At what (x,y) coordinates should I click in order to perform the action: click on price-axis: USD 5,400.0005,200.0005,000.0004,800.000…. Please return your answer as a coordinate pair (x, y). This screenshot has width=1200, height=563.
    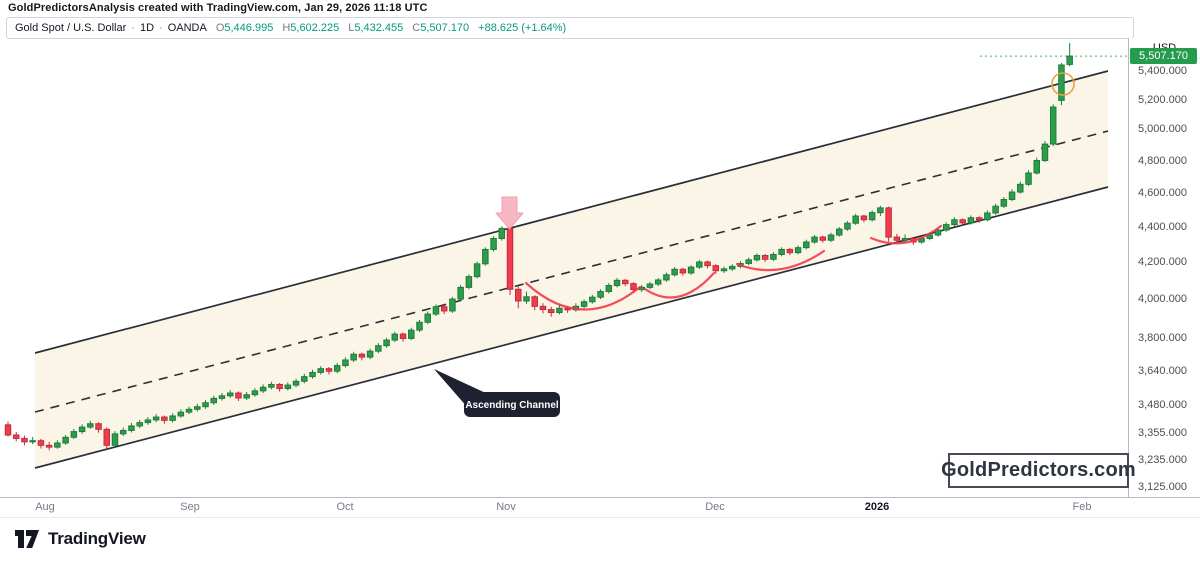
    Looking at the image, I should click on (1164, 267).